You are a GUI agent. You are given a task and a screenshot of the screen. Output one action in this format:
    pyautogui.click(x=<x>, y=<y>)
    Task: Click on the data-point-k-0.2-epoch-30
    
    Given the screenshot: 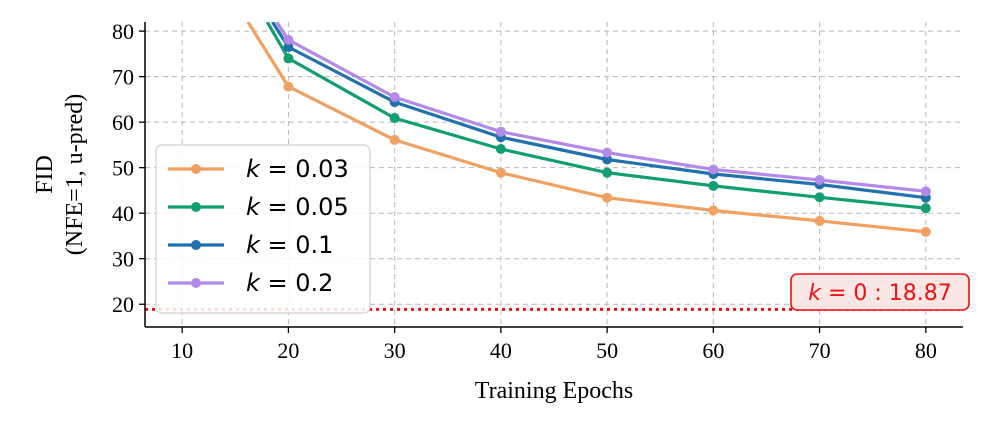 What is the action you would take?
    pyautogui.click(x=394, y=97)
    